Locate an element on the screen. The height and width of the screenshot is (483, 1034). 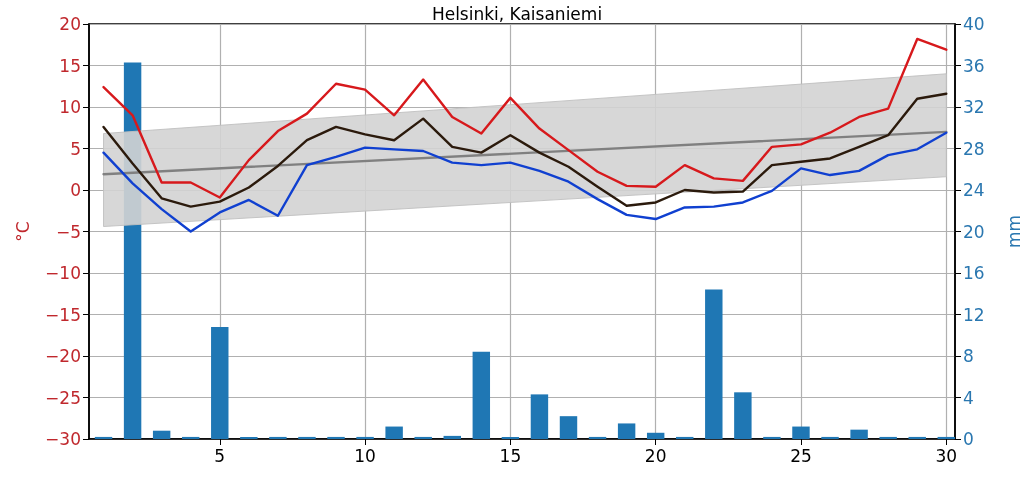
y2-tick-label: 40 is located at coordinates (974, 24).